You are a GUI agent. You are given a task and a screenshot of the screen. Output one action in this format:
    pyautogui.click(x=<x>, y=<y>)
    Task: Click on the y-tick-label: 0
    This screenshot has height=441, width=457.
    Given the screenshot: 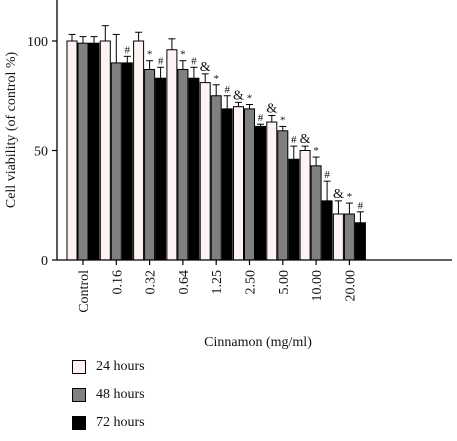 What is the action you would take?
    pyautogui.click(x=44, y=261)
    